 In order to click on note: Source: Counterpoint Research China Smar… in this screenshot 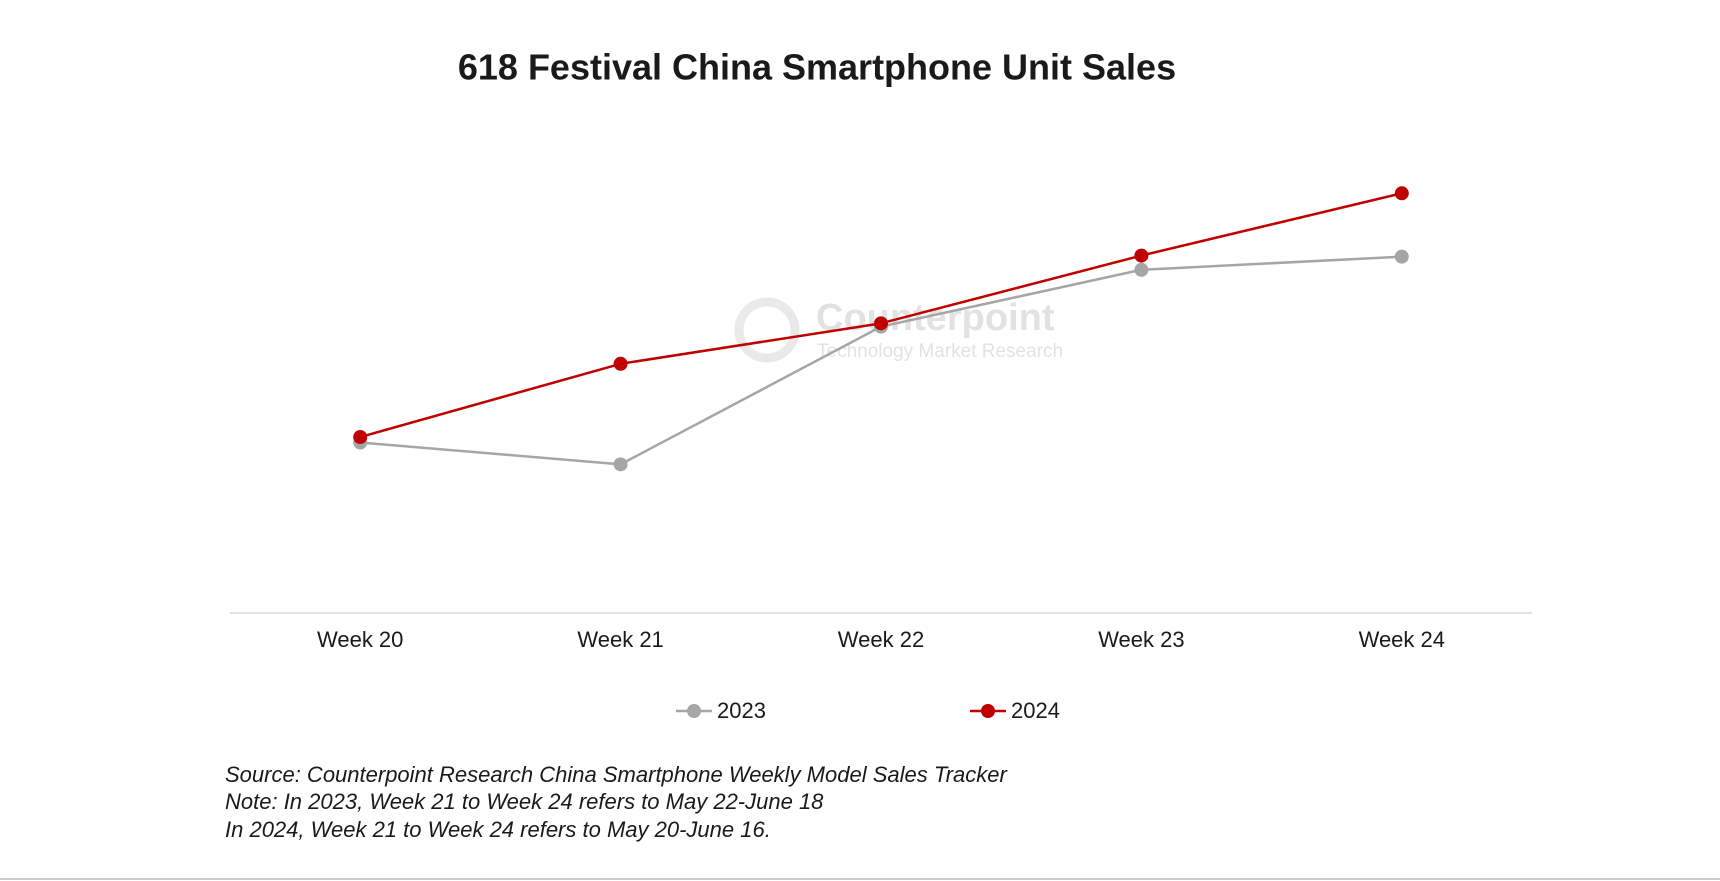, I will do `click(616, 774)`.